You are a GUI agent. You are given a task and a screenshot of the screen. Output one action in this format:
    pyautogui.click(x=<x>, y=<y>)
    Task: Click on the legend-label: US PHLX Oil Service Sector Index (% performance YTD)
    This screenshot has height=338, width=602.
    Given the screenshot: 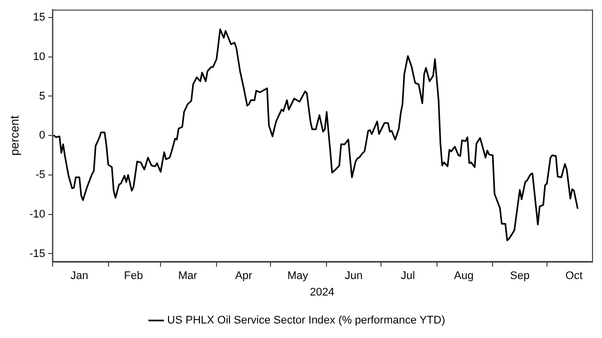 What is the action you would take?
    pyautogui.click(x=306, y=320)
    